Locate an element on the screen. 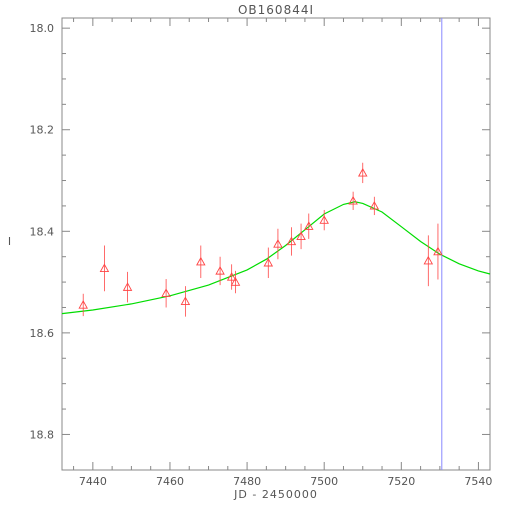 This screenshot has width=510, height=510. x-tick-label: 7540 is located at coordinates (478, 481).